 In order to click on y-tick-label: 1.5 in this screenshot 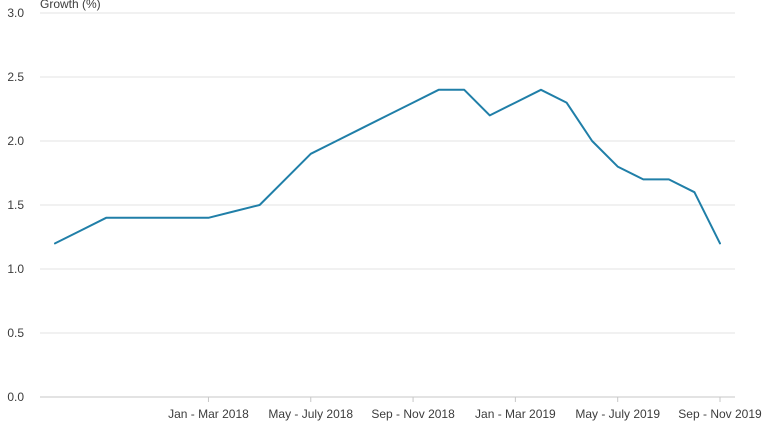, I will do `click(15, 205)`.